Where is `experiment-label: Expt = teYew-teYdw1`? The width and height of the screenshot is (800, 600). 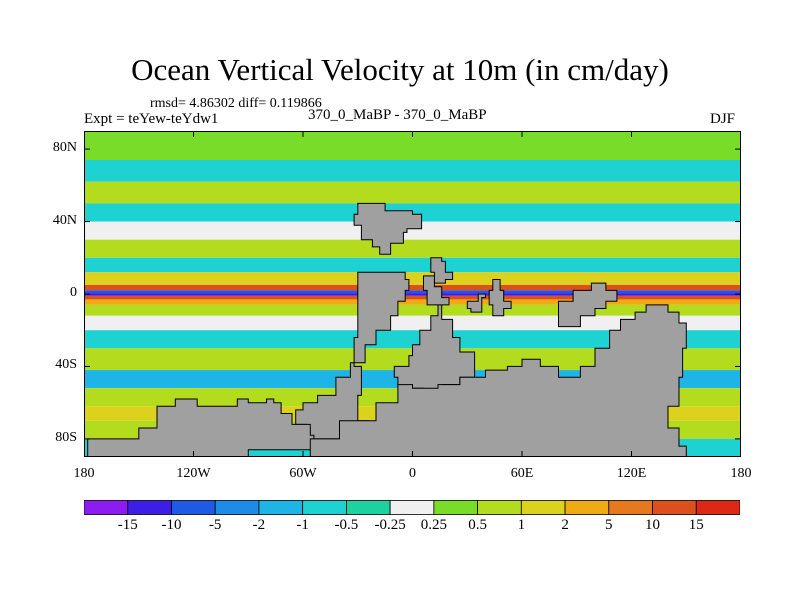 experiment-label: Expt = teYew-teYdw1 is located at coordinates (151, 119).